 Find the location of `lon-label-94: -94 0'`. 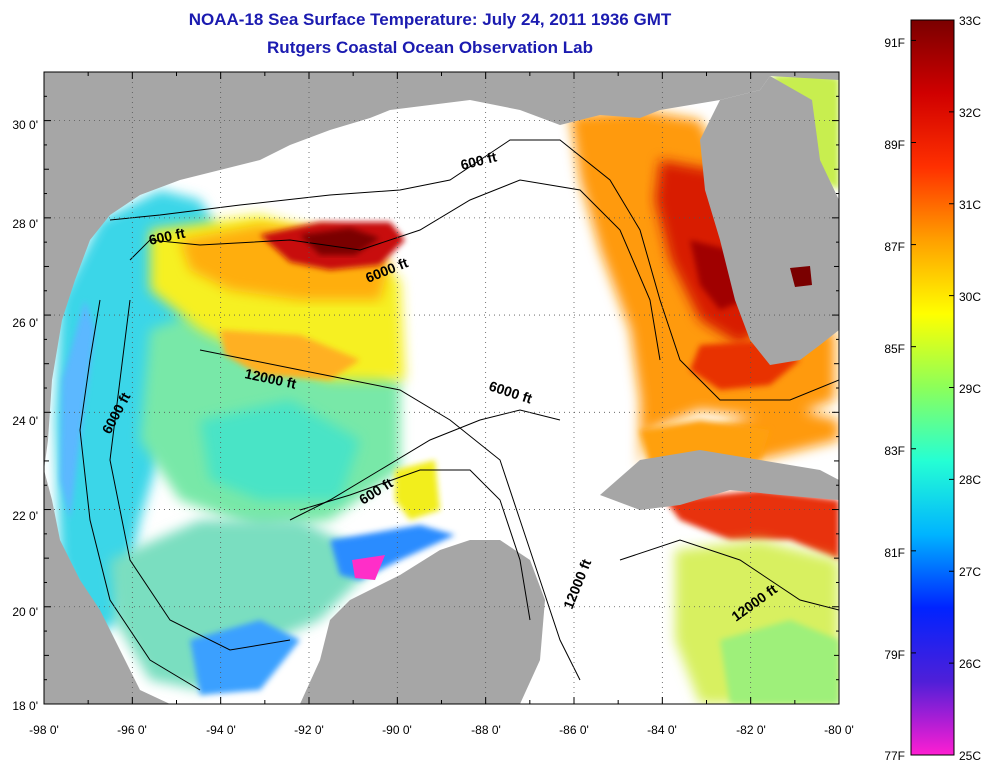

lon-label-94: -94 0' is located at coordinates (221, 730).